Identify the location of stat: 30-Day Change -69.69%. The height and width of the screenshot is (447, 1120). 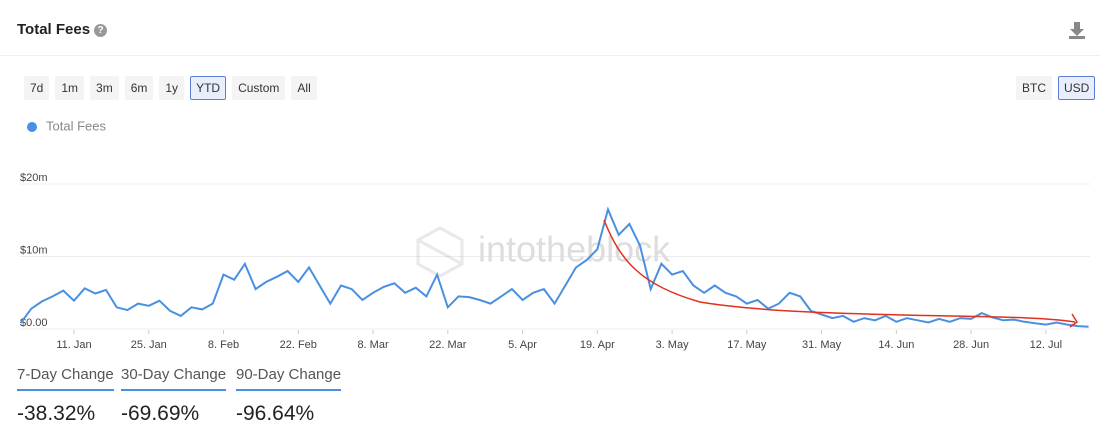
(174, 396).